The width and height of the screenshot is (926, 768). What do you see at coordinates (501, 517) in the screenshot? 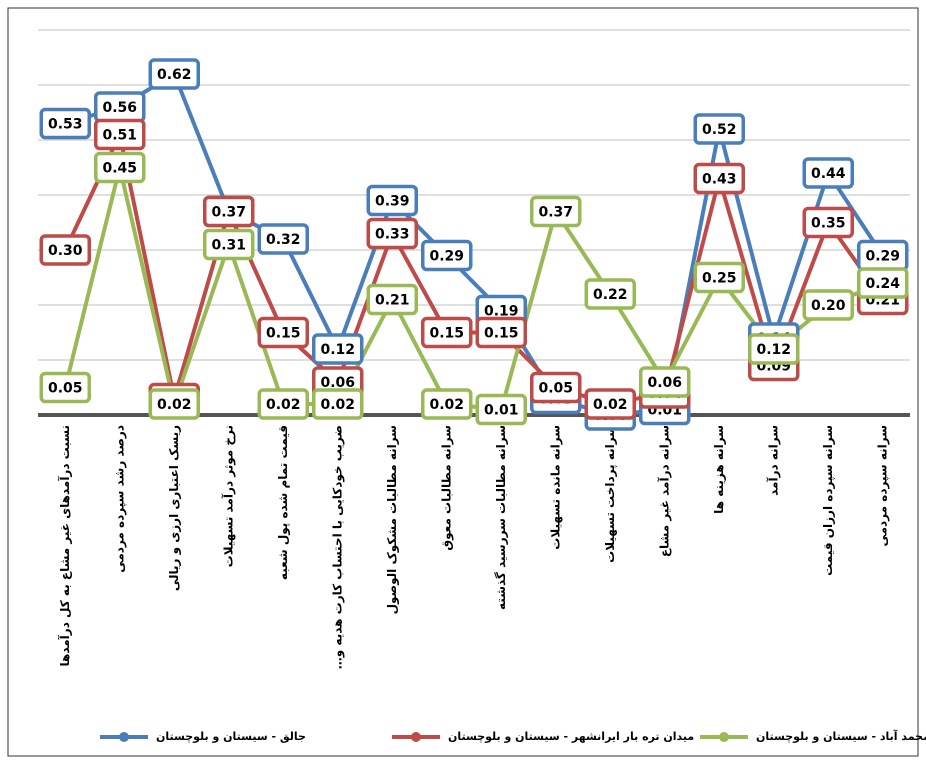
I see `x-tick-label: سرانه مطالبات سررسید گذشته` at bounding box center [501, 517].